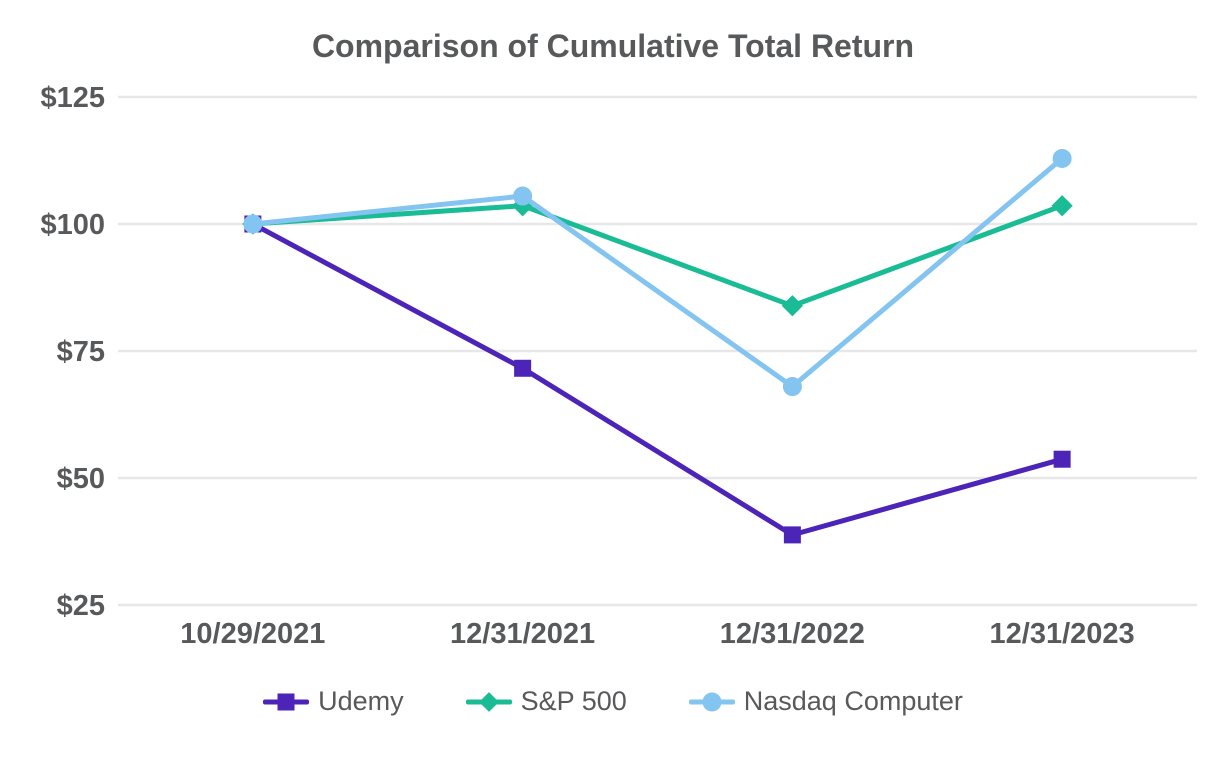  I want to click on svg-text: 10/29/2021, so click(252, 634).